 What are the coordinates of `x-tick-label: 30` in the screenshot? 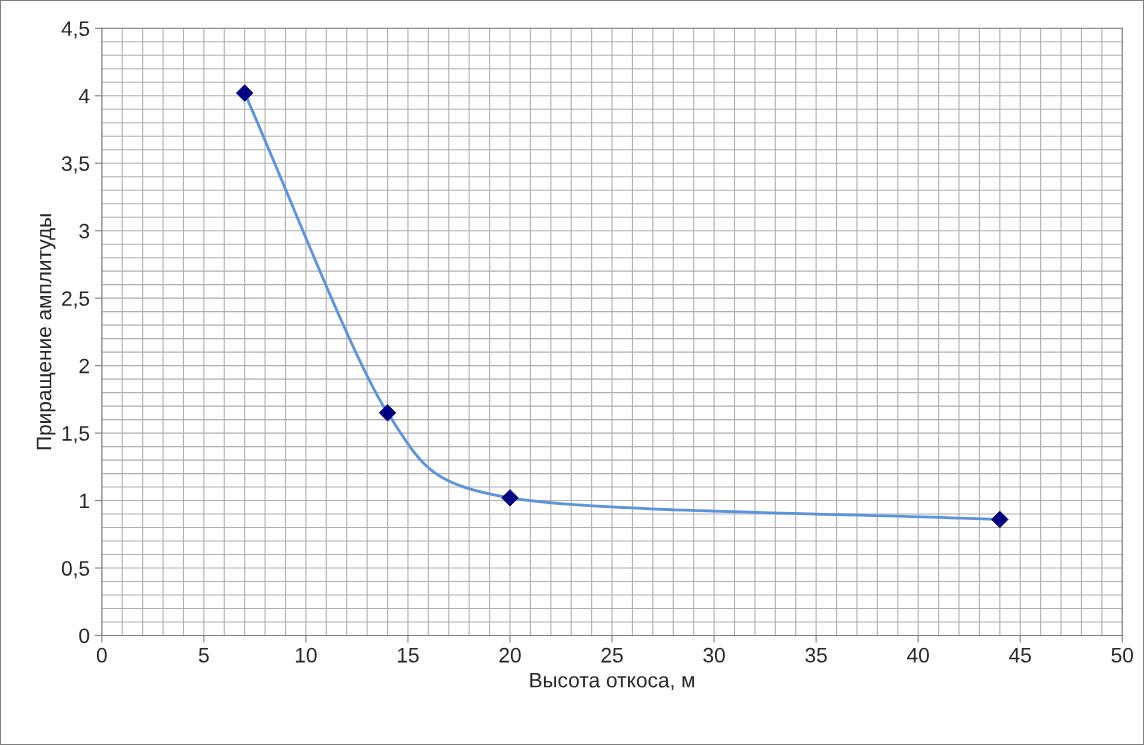 It's located at (714, 655).